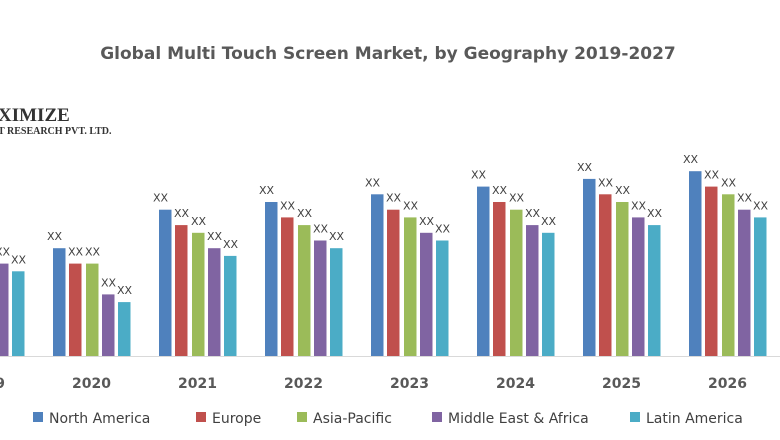 This screenshot has width=780, height=440. I want to click on data-label-2021-4: XX, so click(231, 244).